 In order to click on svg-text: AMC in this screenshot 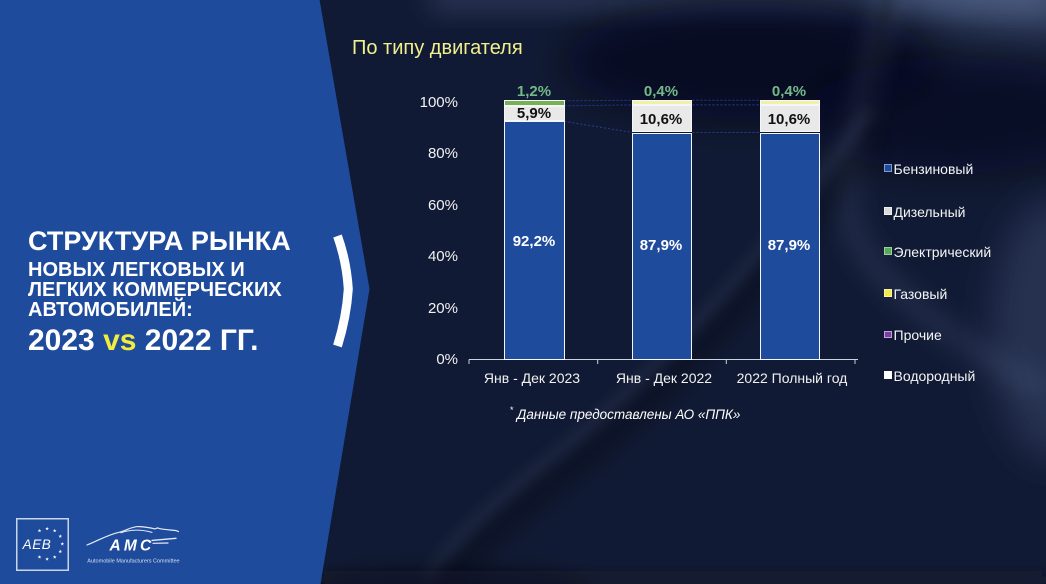, I will do `click(132, 546)`.